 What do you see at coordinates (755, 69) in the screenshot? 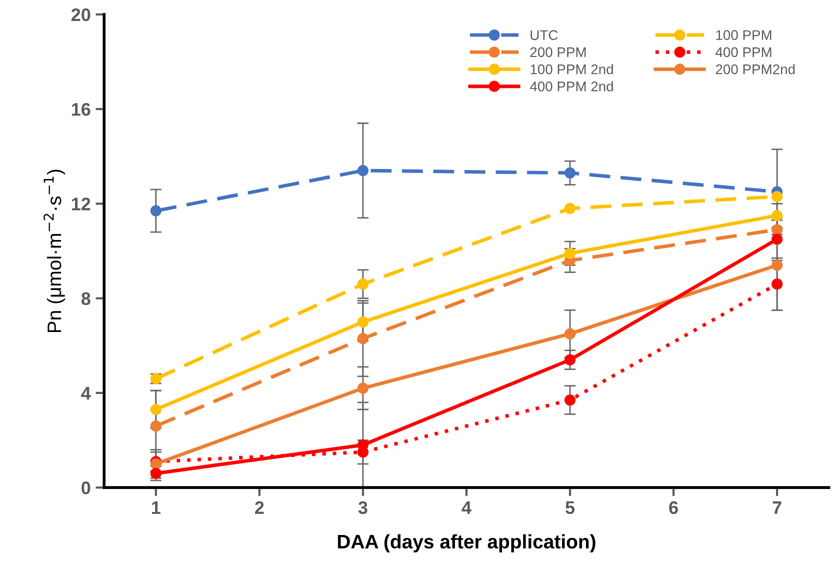
I see `legend-label: 200 PPM2nd` at bounding box center [755, 69].